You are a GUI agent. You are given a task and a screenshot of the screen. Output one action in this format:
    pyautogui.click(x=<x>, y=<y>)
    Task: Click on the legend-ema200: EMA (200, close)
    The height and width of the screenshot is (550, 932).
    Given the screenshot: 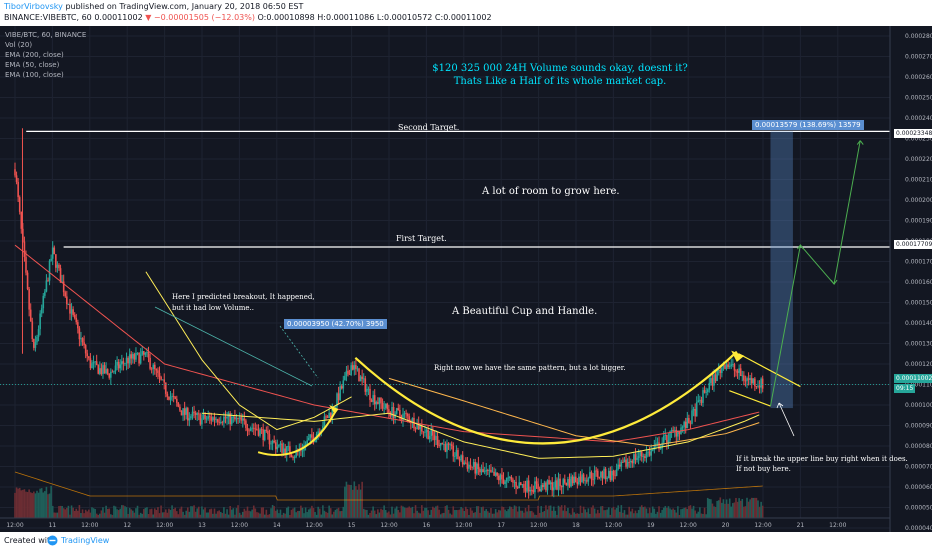 What is the action you would take?
    pyautogui.click(x=34, y=55)
    